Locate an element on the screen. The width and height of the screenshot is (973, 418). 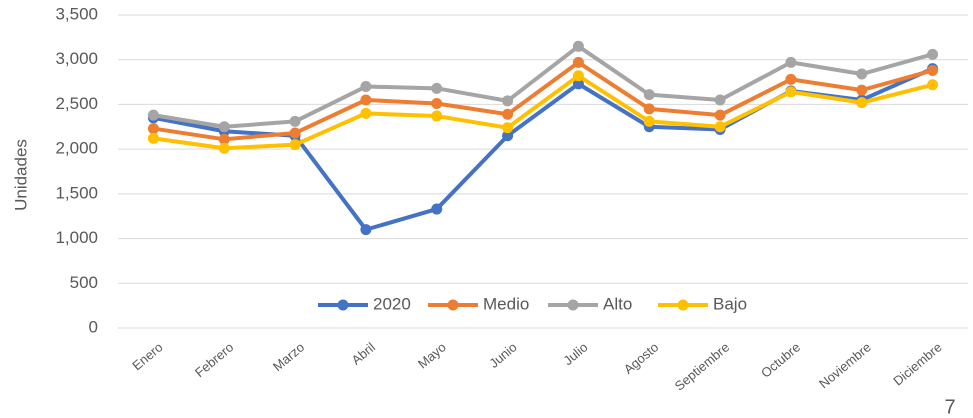
x-tick-label: Agosto is located at coordinates (641, 358).